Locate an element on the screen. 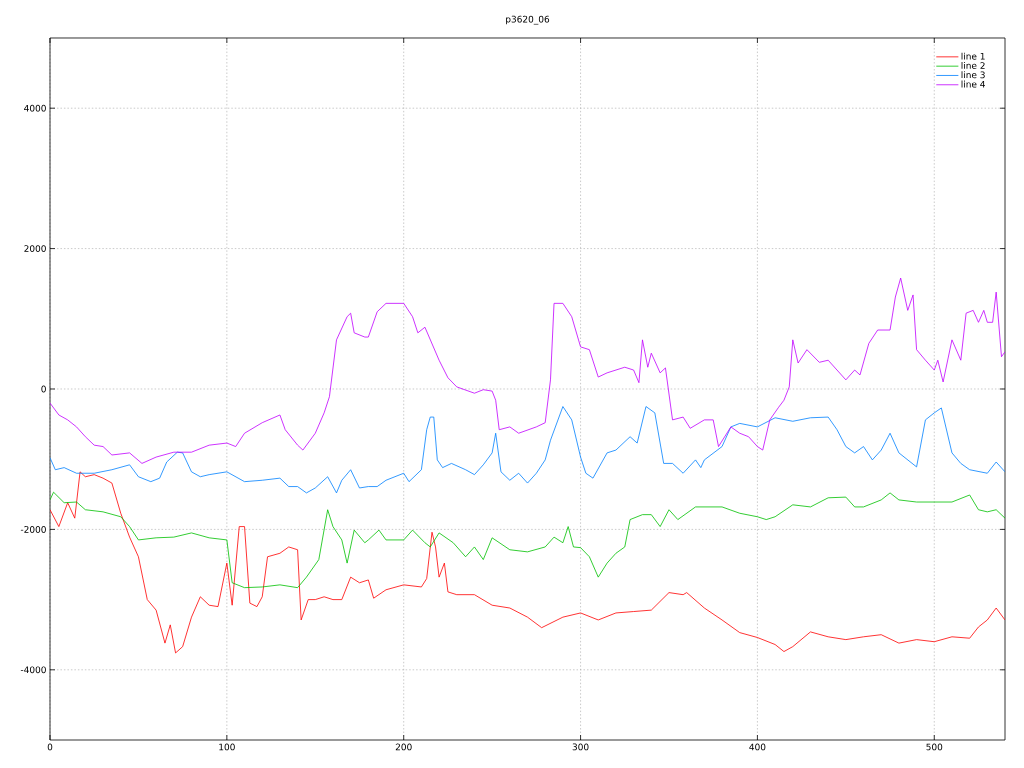 Image resolution: width=1024 pixels, height=768 pixels. x-tick-label: 300 is located at coordinates (580, 747).